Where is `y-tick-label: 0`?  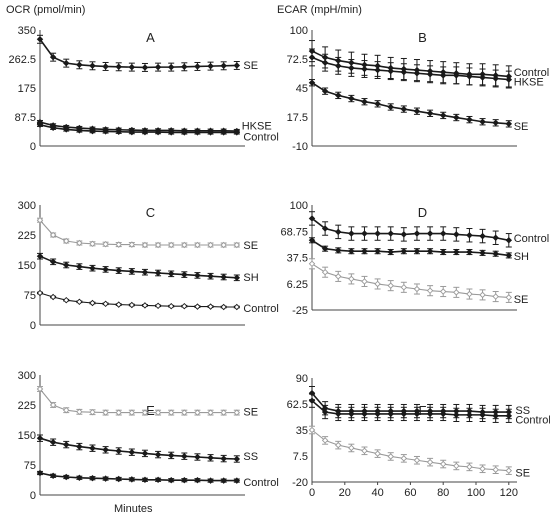
y-tick-label: 0 is located at coordinates (33, 496).